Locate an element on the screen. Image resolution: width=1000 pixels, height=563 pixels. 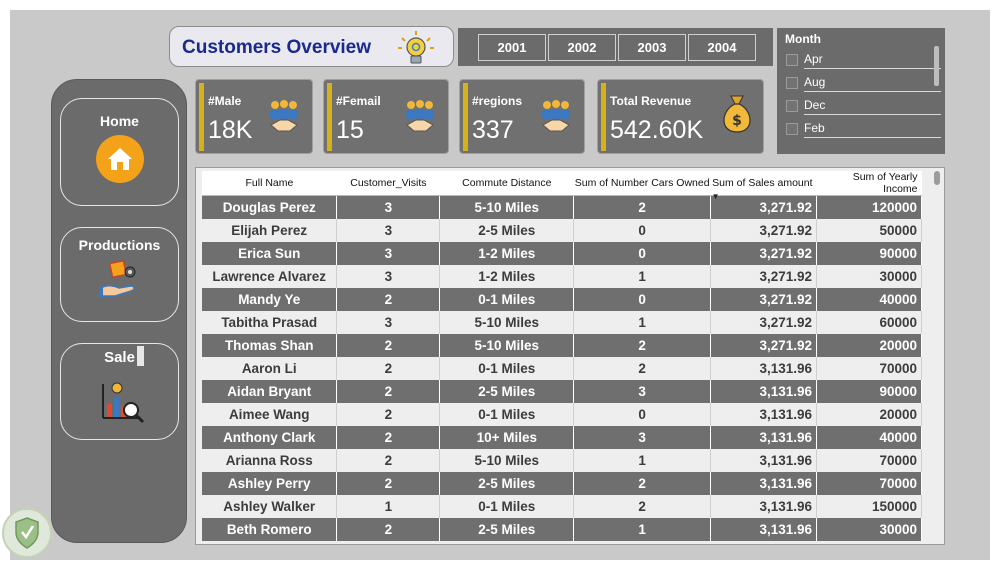
column-header: Commute Distance is located at coordinates (506, 183).